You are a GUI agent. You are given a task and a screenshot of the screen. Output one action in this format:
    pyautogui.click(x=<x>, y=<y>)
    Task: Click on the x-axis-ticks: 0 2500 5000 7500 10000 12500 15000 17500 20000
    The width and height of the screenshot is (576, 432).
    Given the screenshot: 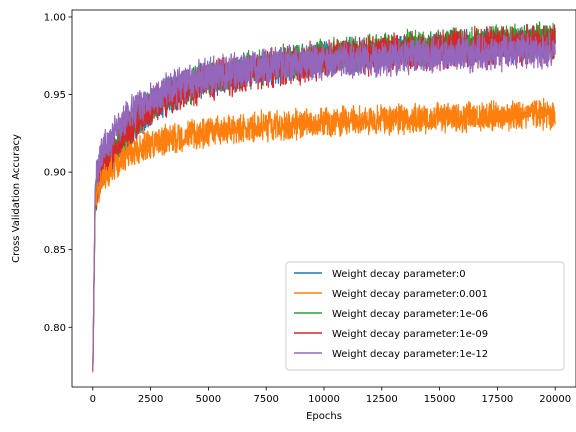 What is the action you would take?
    pyautogui.click(x=330, y=396)
    